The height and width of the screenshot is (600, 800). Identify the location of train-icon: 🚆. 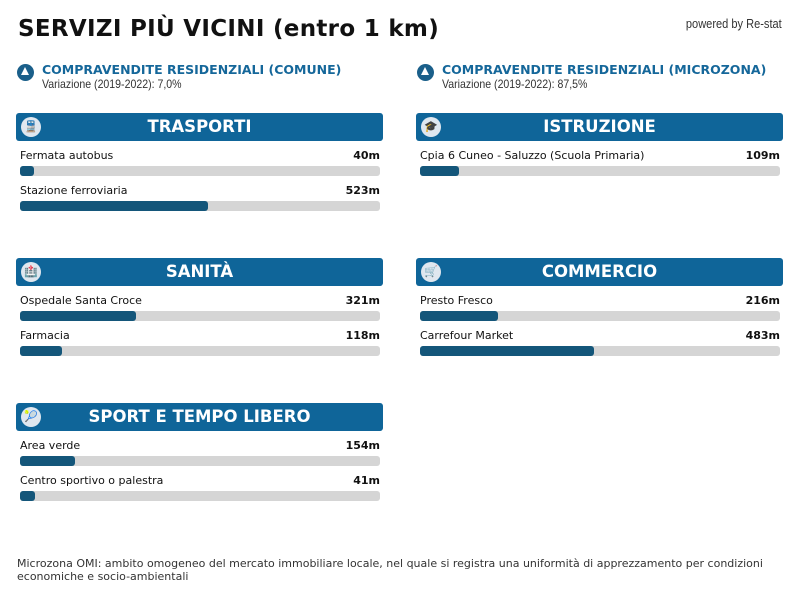
(31, 127).